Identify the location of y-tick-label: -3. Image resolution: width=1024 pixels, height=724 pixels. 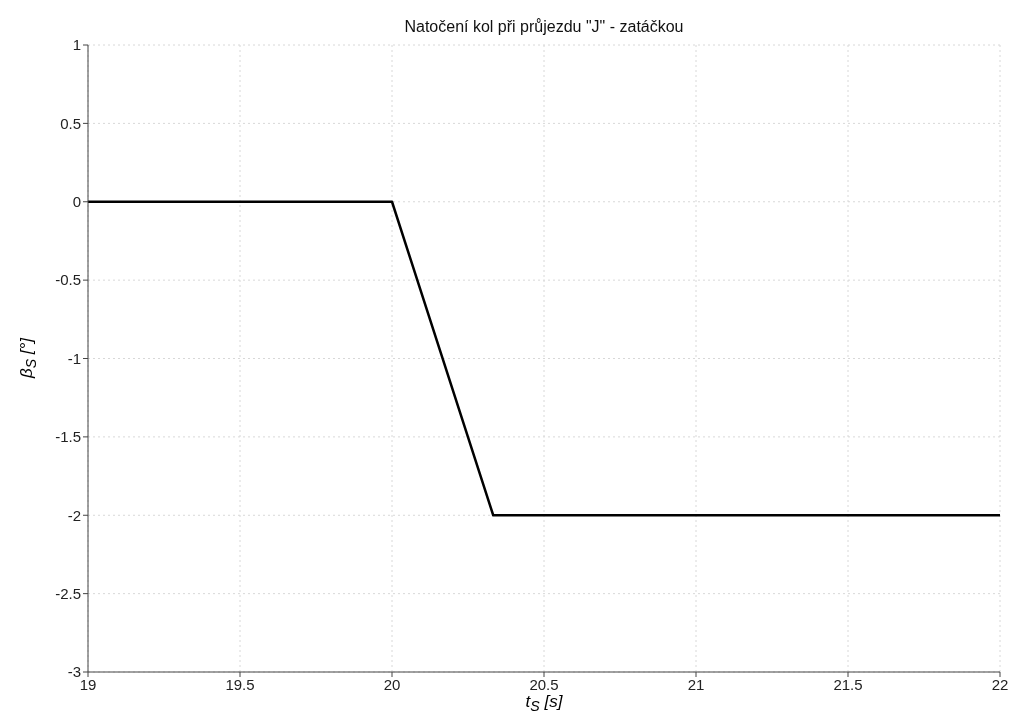
(74, 672).